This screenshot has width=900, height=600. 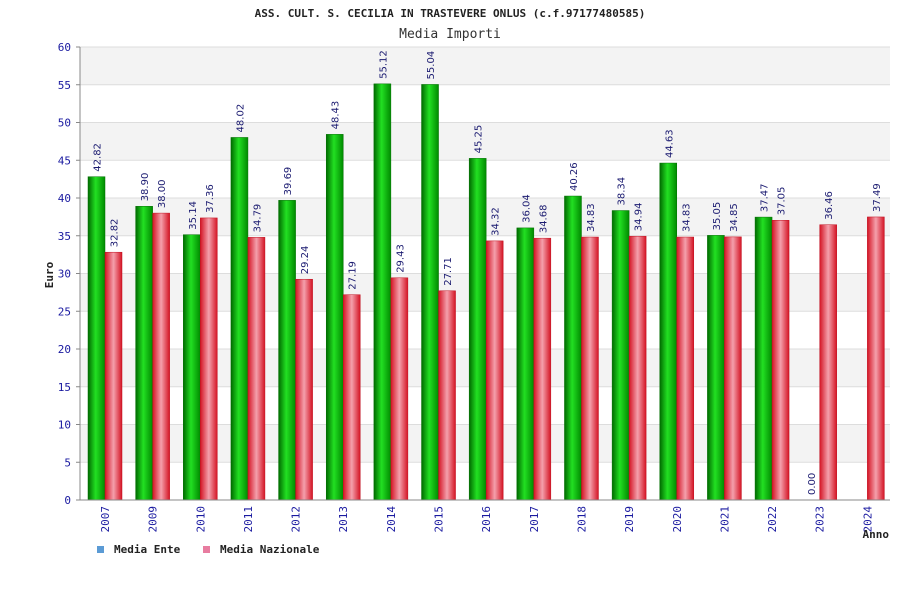 I want to click on y-tick-label: 0, so click(x=67, y=500).